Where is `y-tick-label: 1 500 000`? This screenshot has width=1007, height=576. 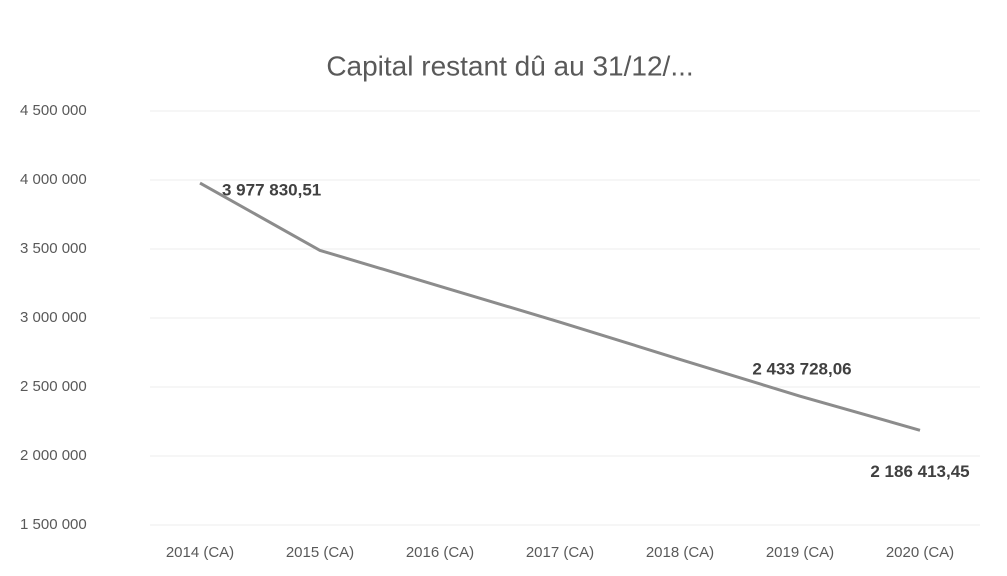 y-tick-label: 1 500 000 is located at coordinates (53, 524).